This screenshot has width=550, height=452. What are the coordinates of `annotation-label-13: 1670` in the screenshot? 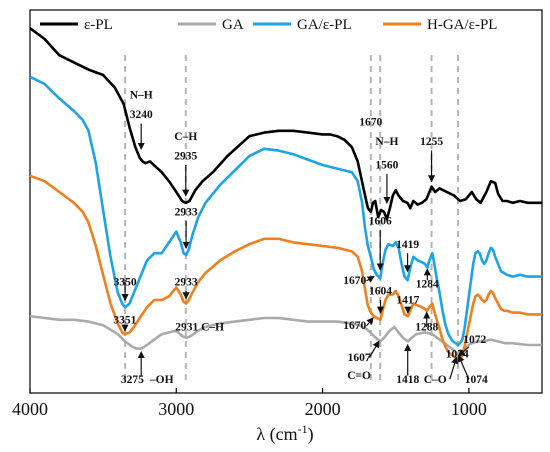 It's located at (354, 281).